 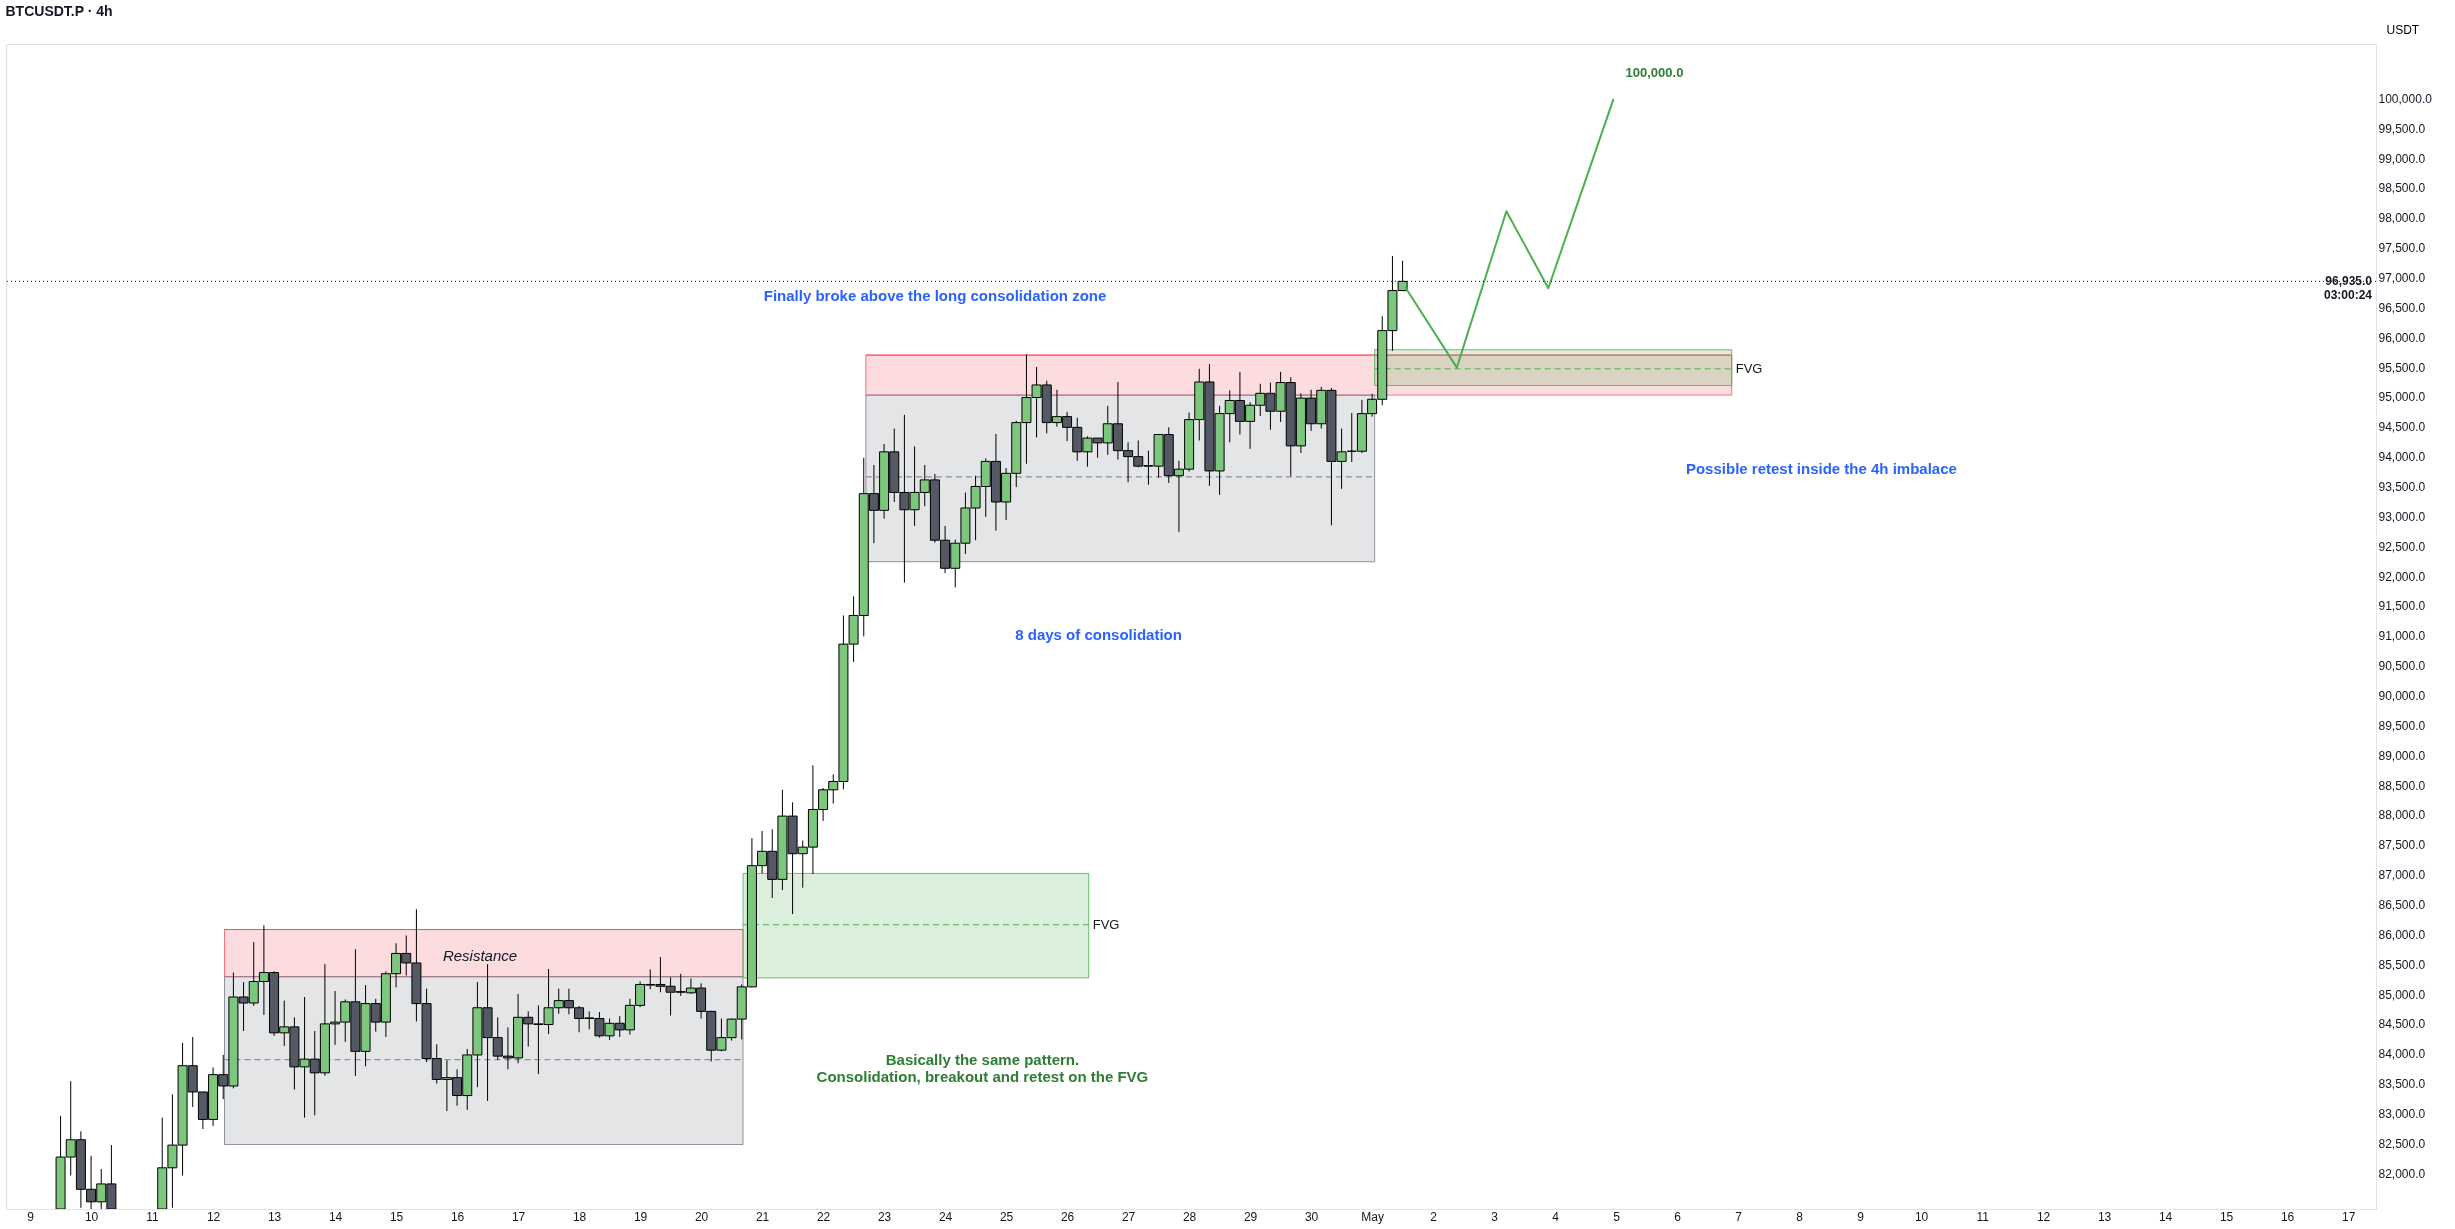 I want to click on y-tick-label: 90,000.0, so click(x=2402, y=695).